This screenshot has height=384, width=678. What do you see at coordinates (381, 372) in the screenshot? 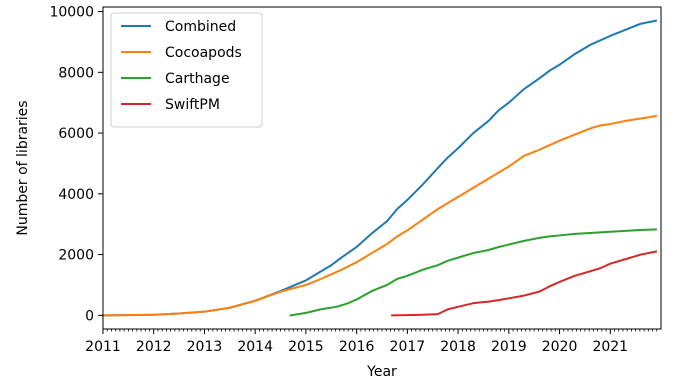
I see `x-axis-label: Year` at bounding box center [381, 372].